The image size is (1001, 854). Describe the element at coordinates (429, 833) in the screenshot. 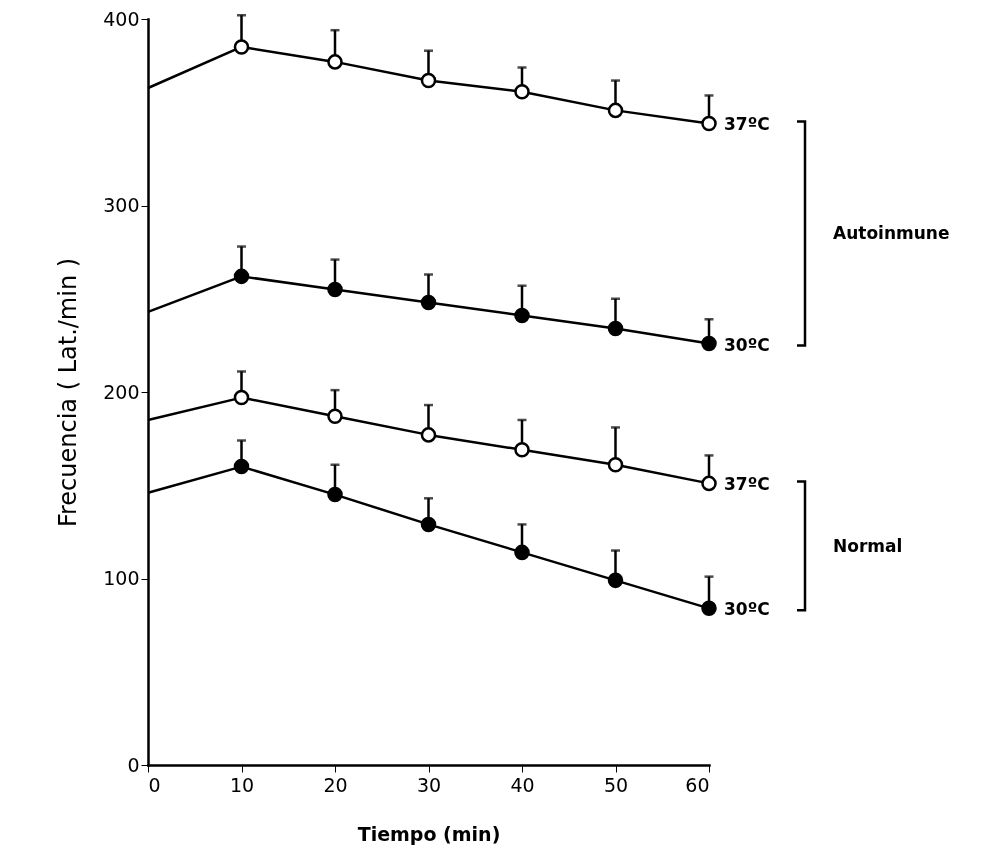

I see `x-axis-title: Tiempo (min)` at that location.